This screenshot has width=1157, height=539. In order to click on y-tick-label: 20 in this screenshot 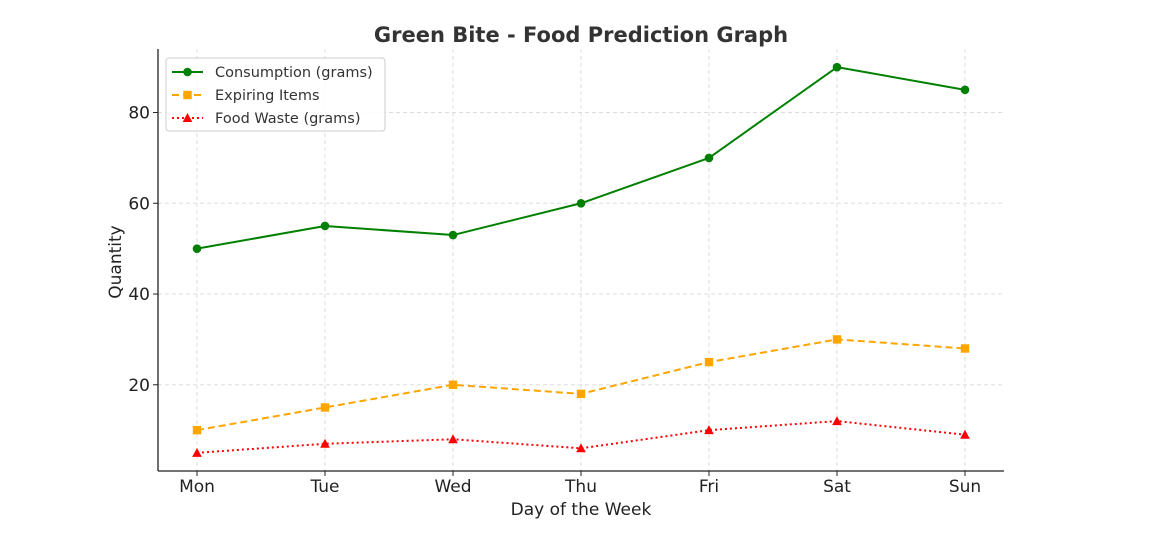, I will do `click(139, 386)`.